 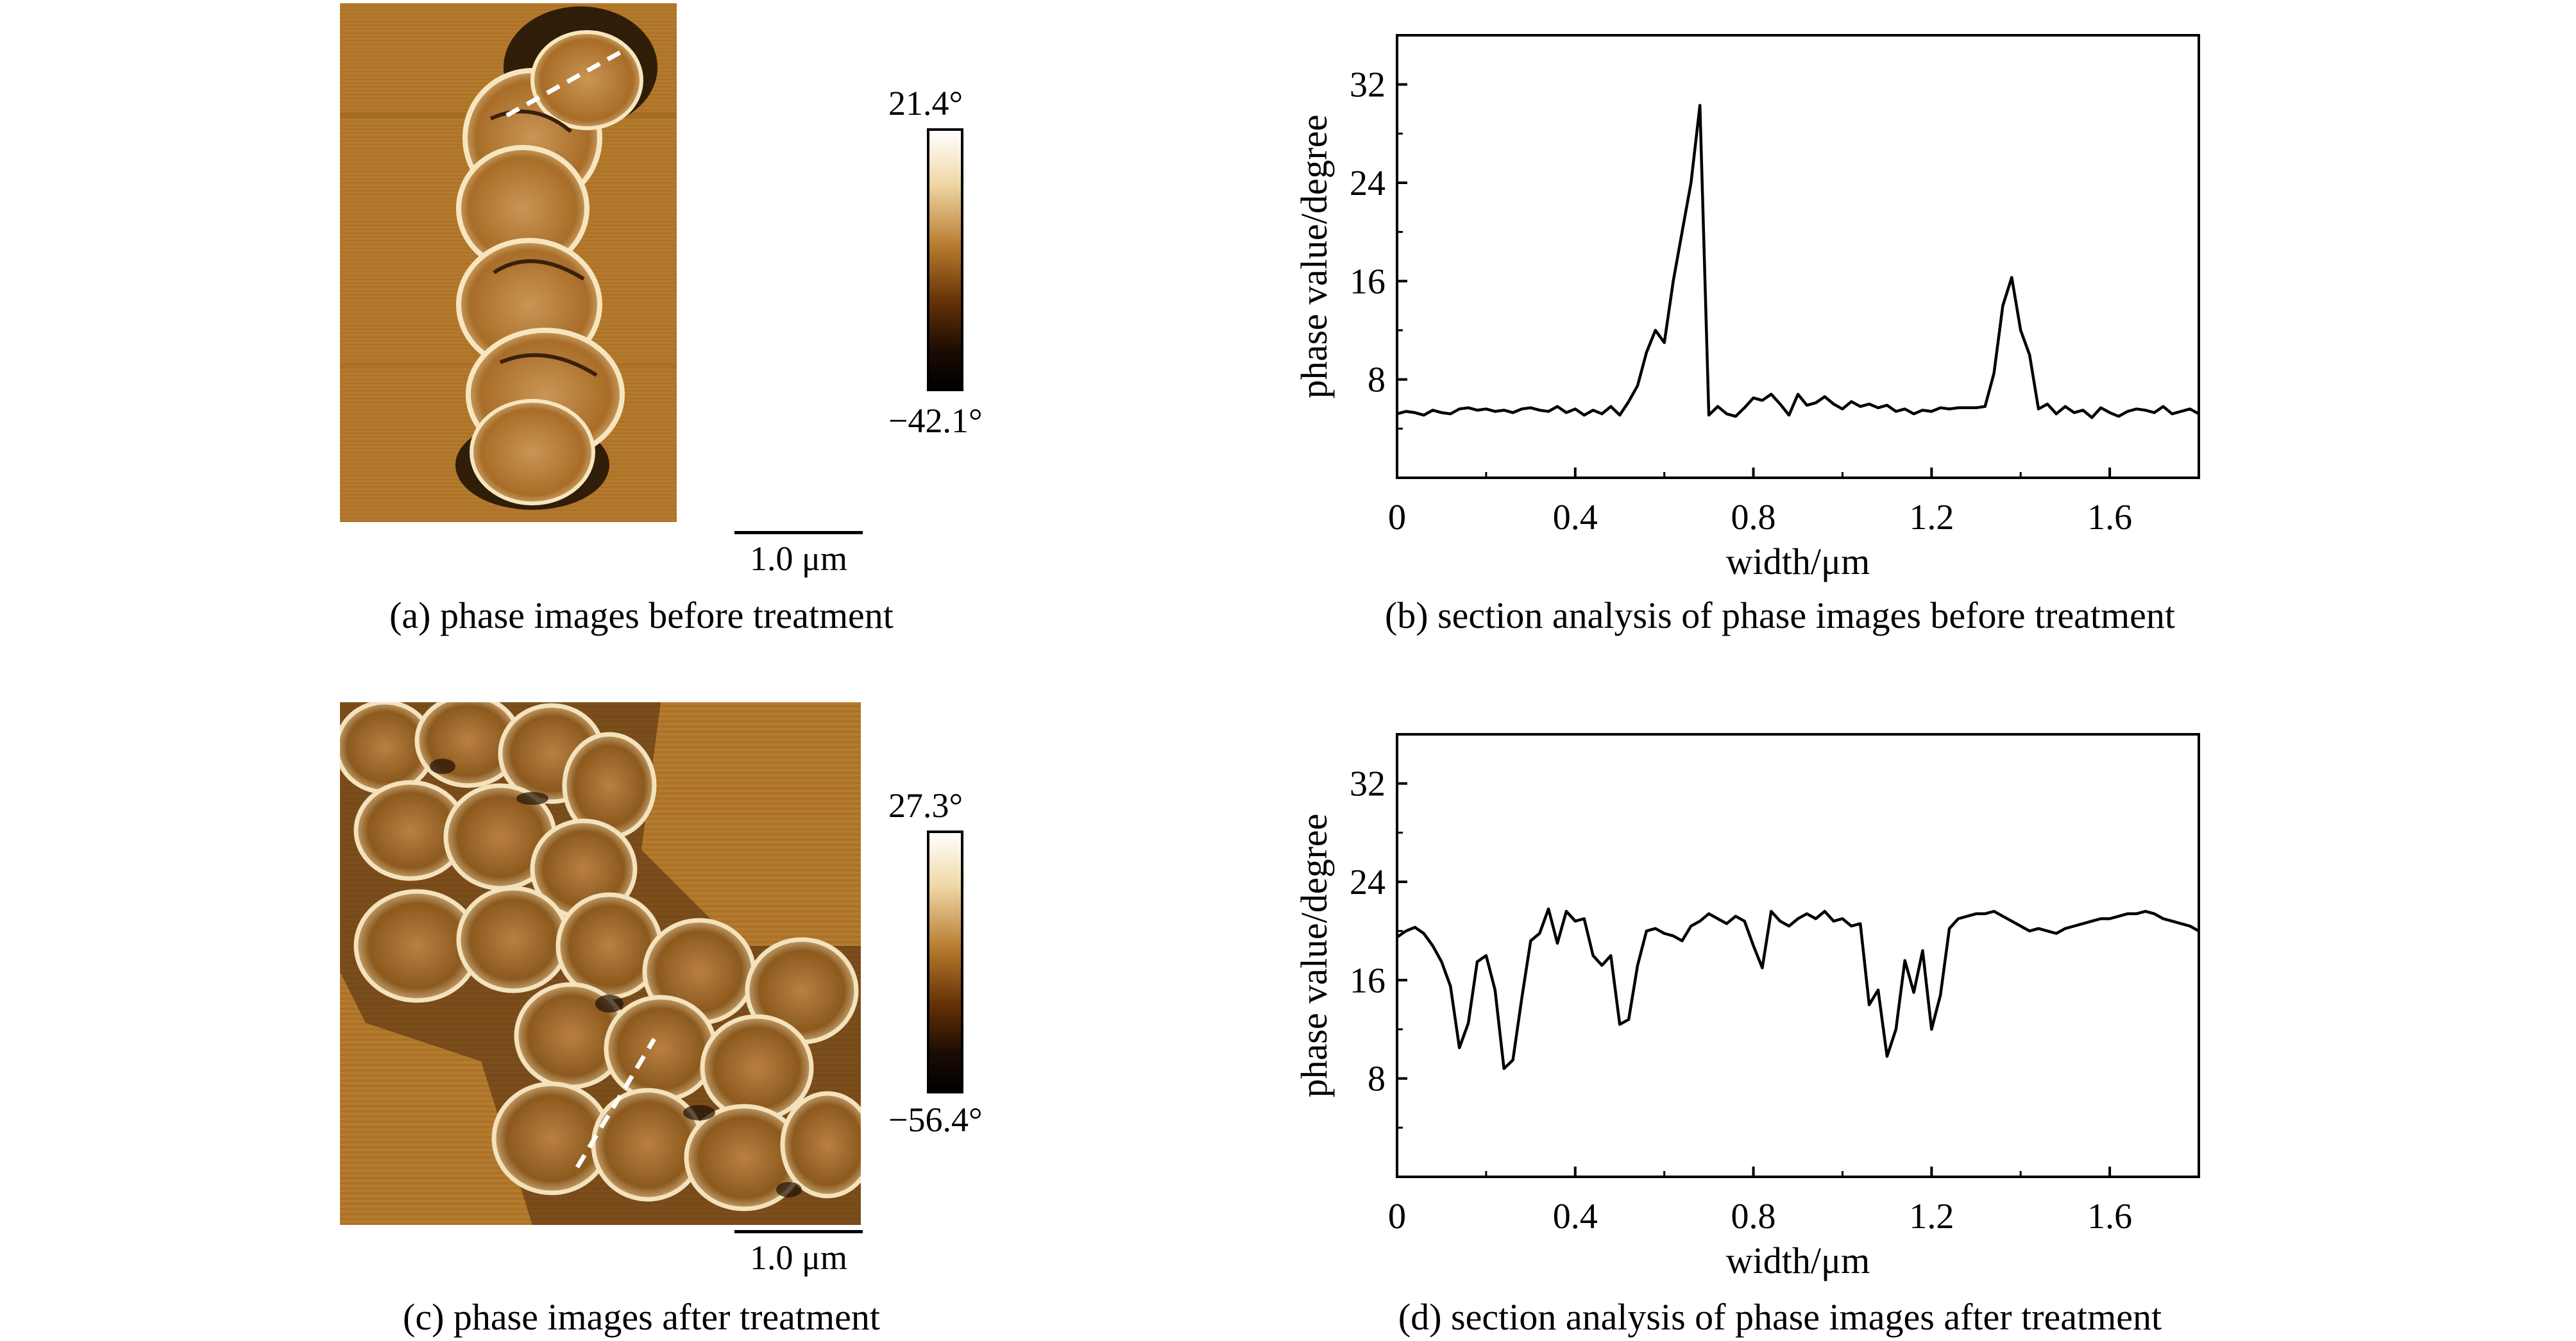 What do you see at coordinates (935, 420) in the screenshot?
I see `colorbar-a-min-label: −42.1°` at bounding box center [935, 420].